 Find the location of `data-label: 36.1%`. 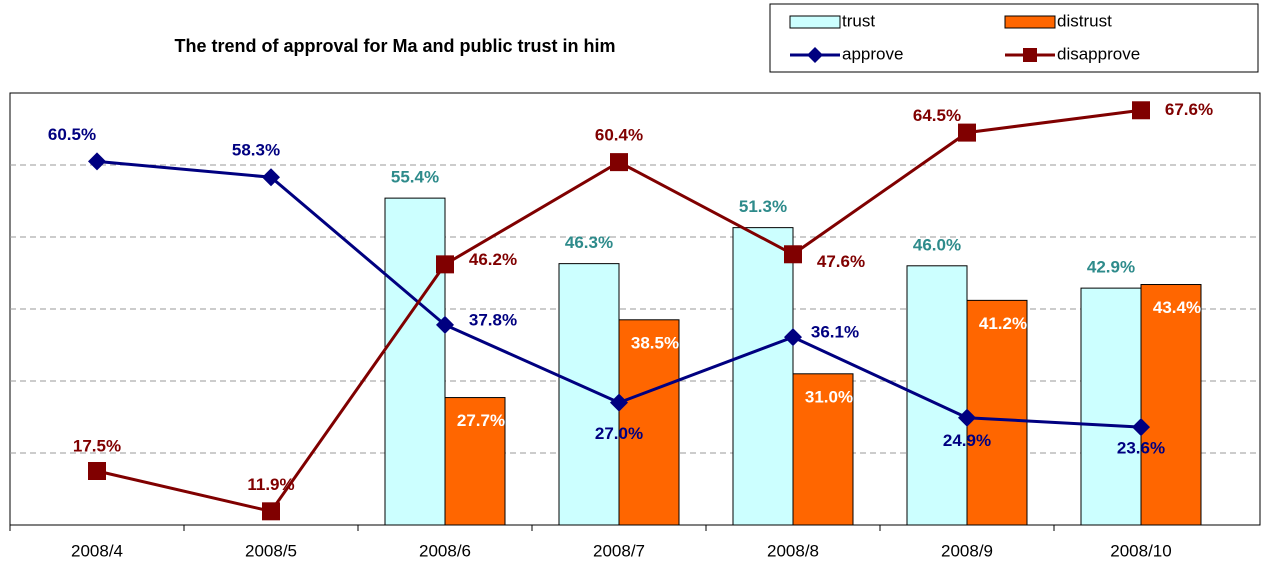

data-label: 36.1% is located at coordinates (835, 332).